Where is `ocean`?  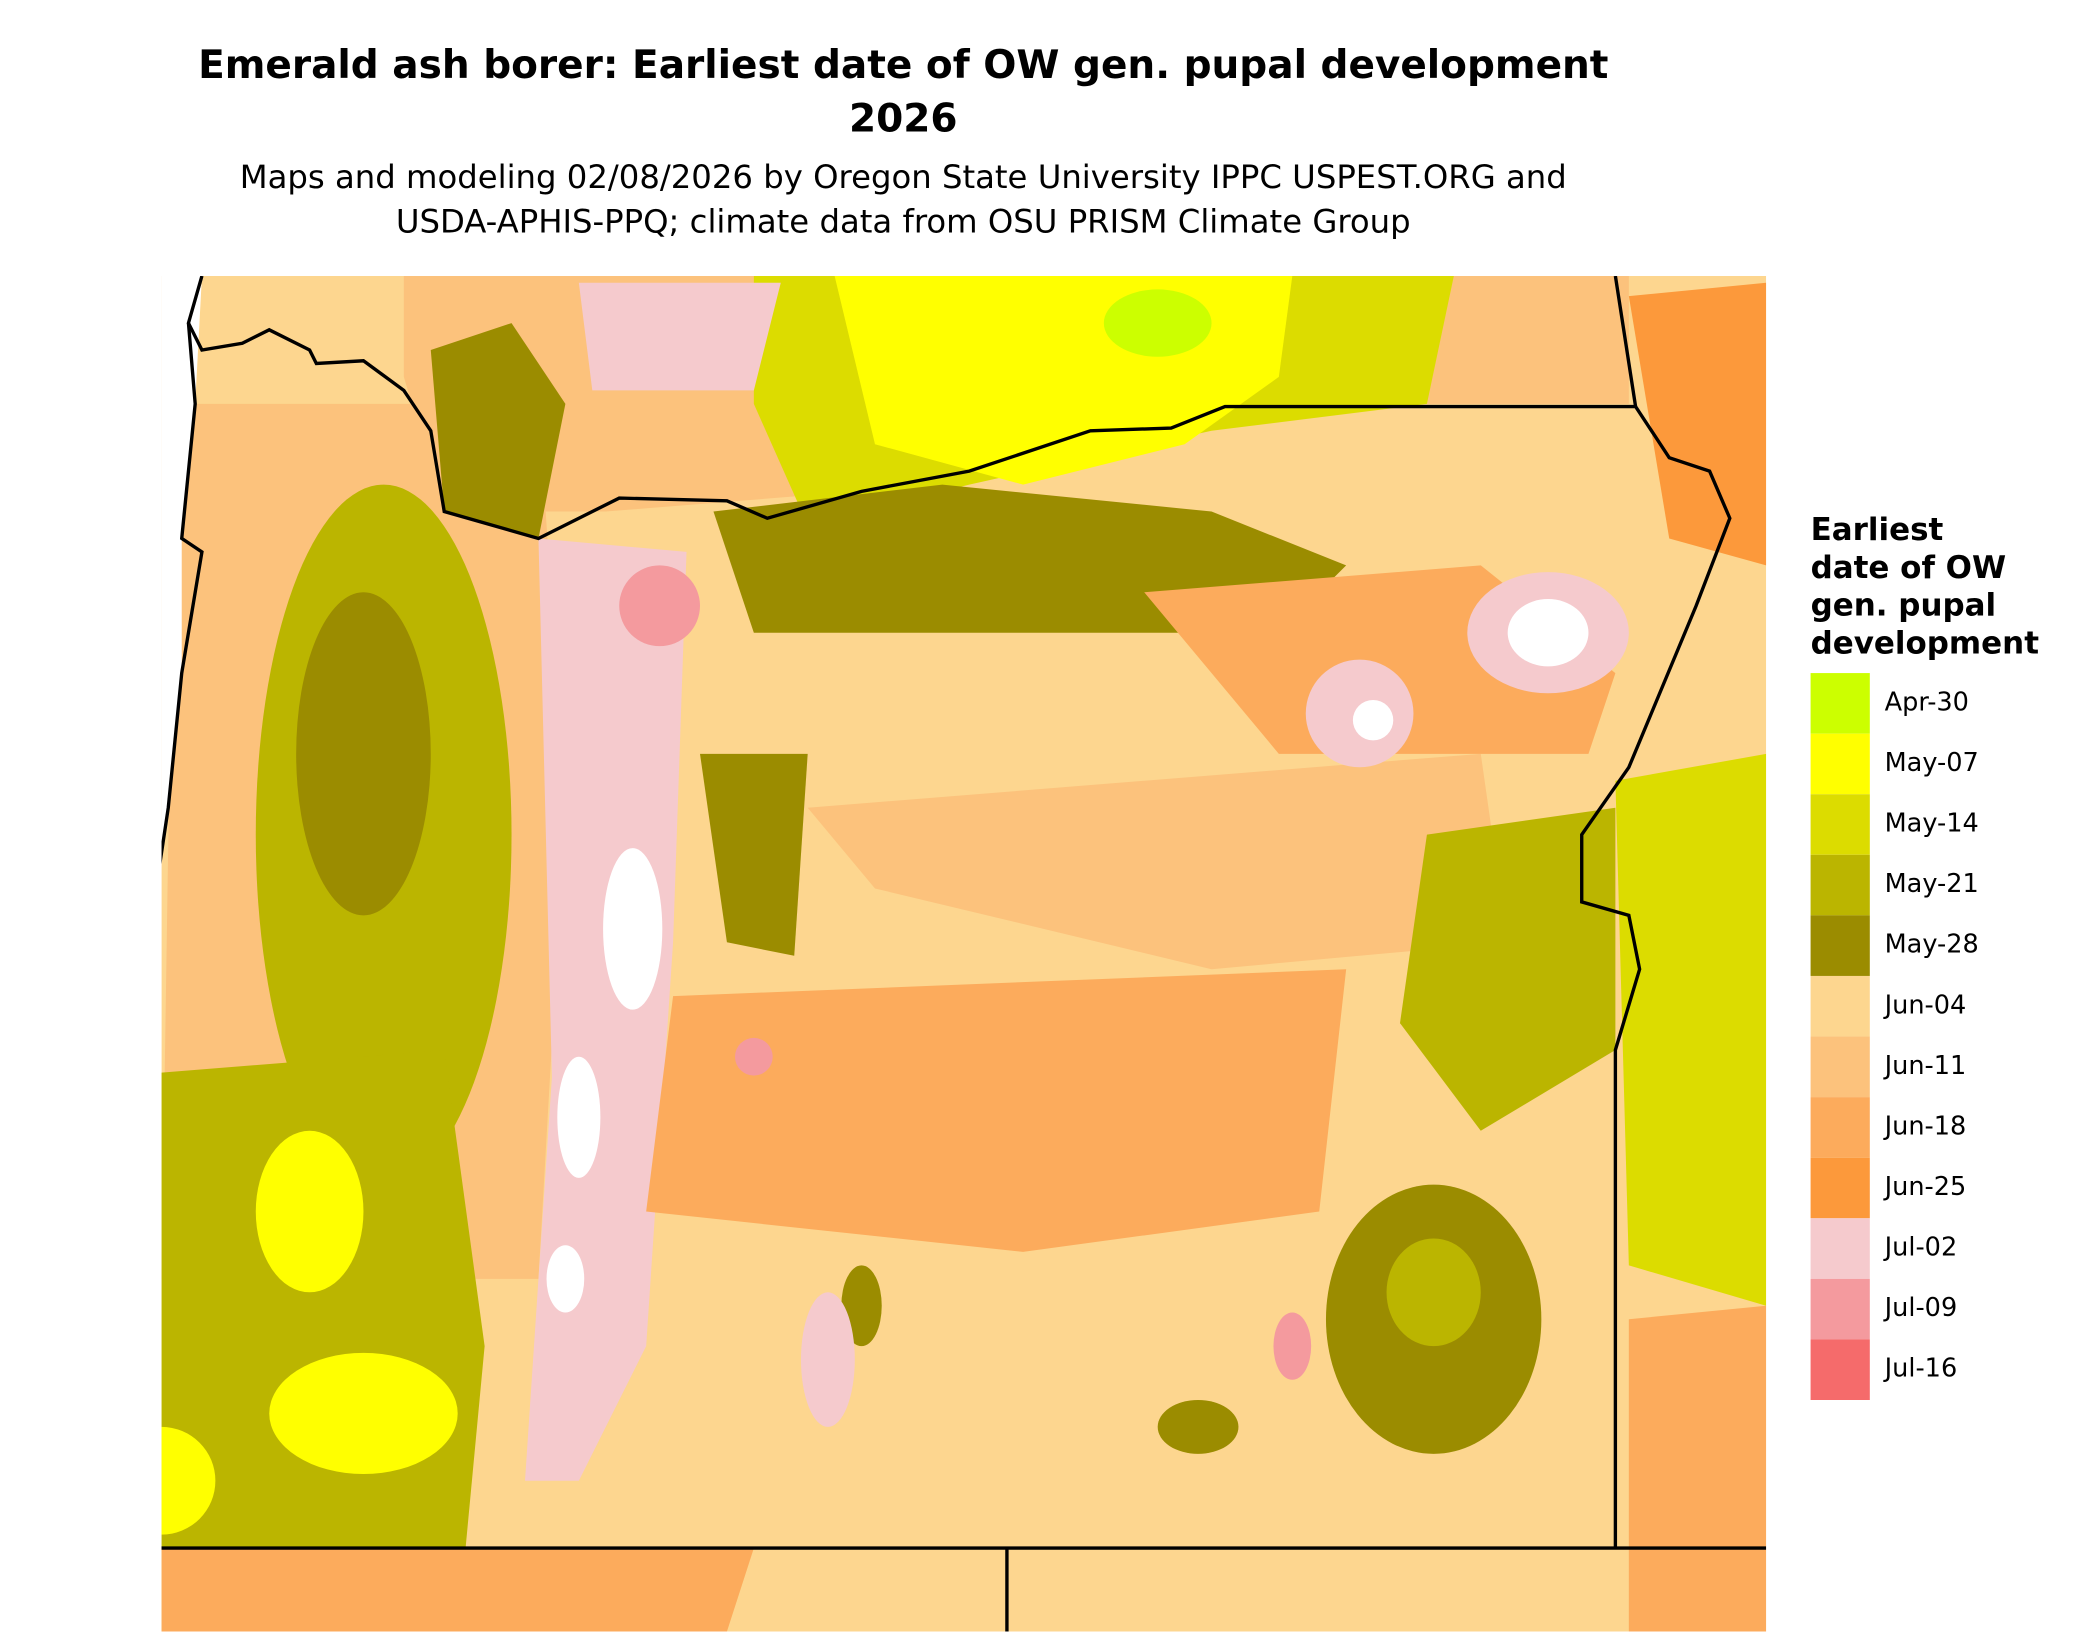 ocean is located at coordinates (181, 953).